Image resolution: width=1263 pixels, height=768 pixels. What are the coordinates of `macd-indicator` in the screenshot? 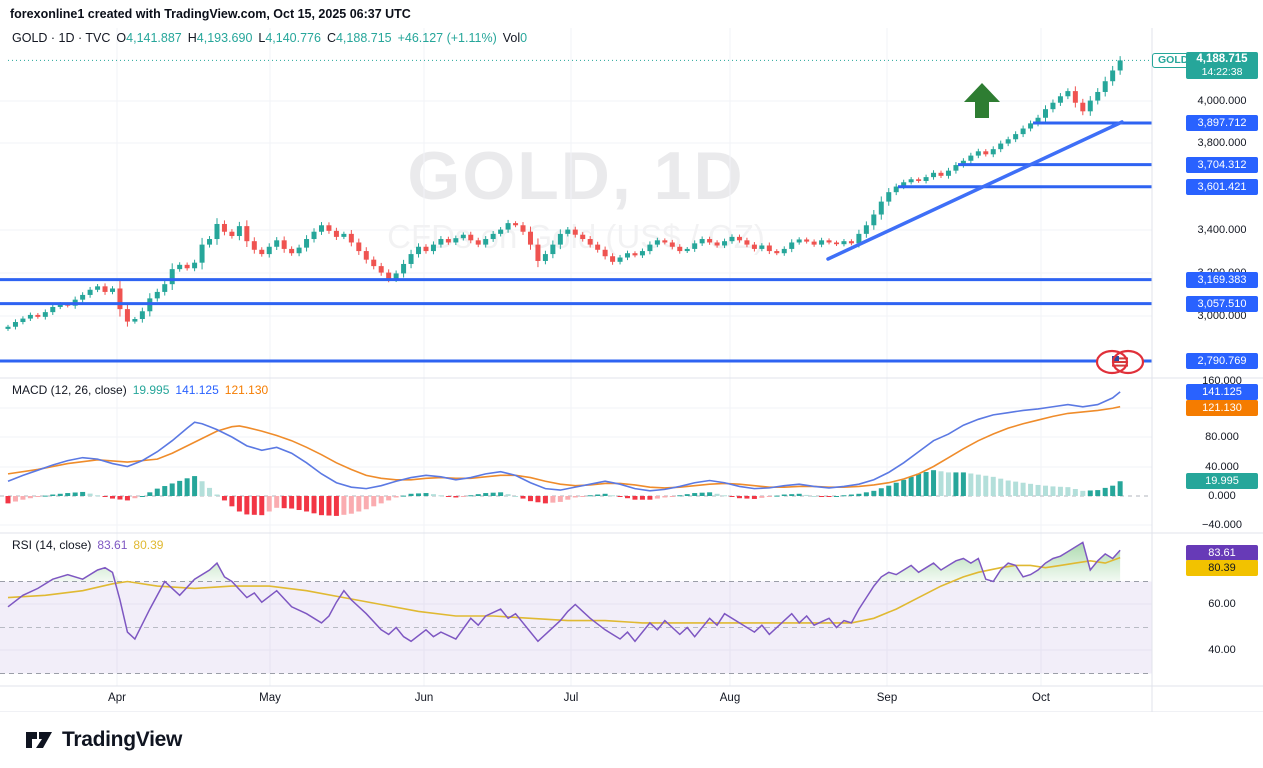 It's located at (576, 453).